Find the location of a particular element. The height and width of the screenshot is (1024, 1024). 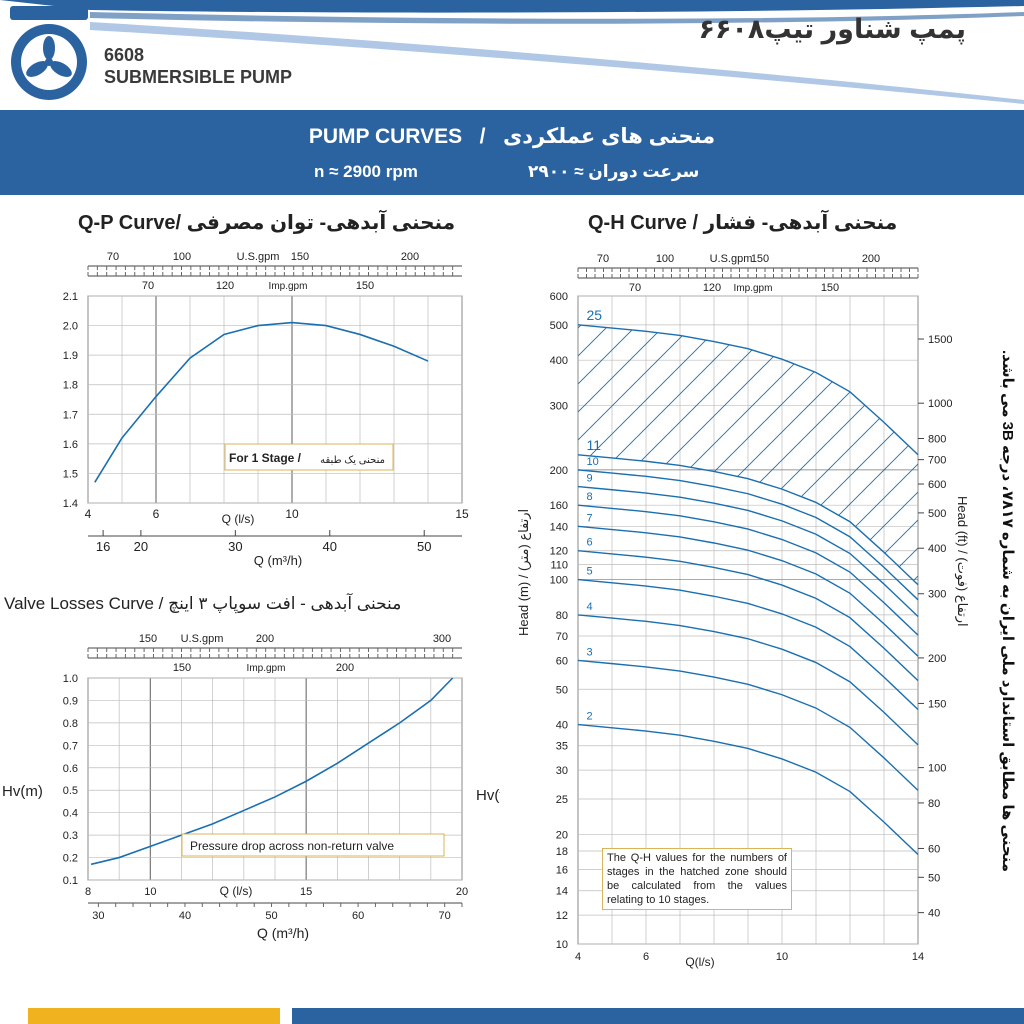

qh-y-tick-label: 25 is located at coordinates (562, 800).